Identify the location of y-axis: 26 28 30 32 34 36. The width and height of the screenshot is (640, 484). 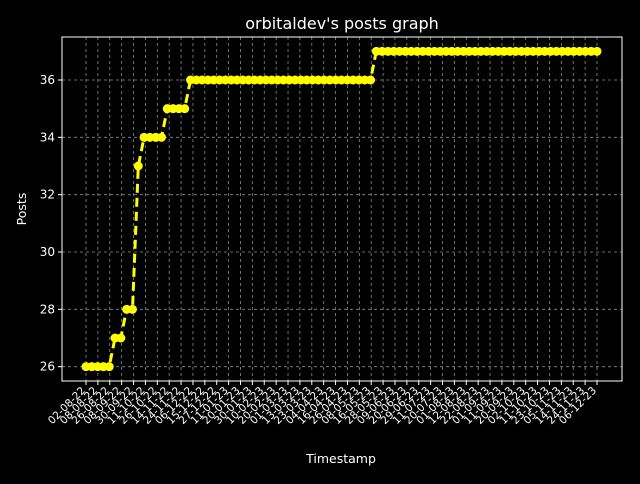
(51, 223).